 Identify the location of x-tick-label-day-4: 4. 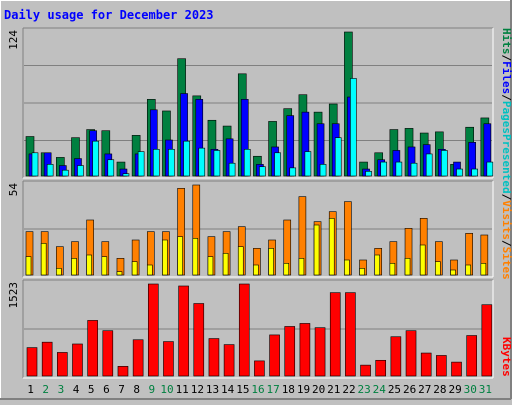
(76, 389).